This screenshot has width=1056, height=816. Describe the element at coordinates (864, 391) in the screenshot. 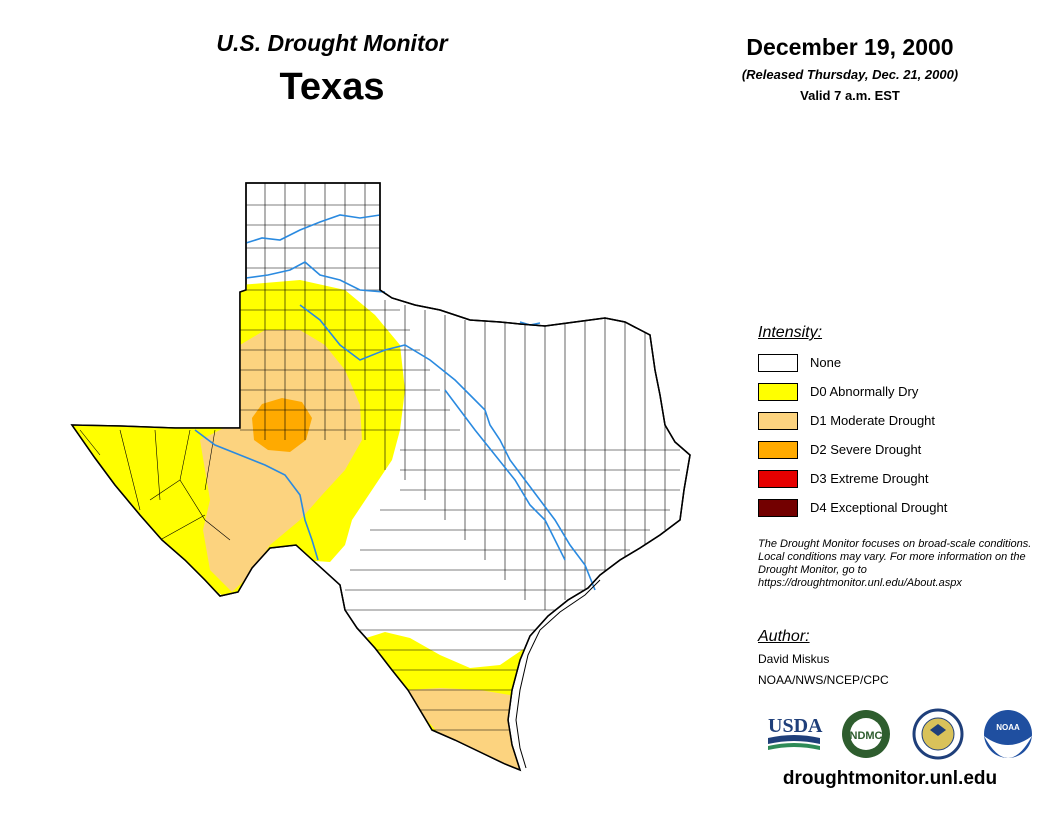

I see `legend-label-d0: D0 Abnormally Dry` at that location.